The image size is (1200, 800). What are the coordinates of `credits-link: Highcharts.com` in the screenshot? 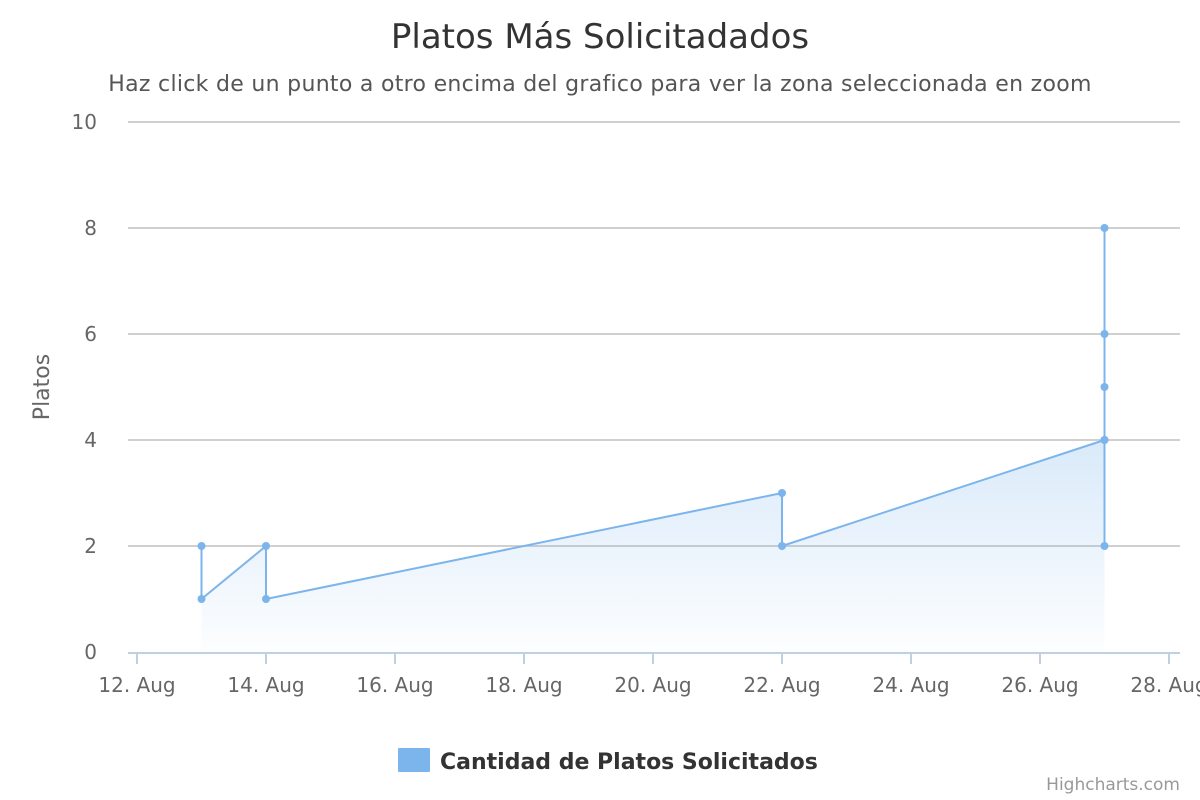 It's located at (1113, 785).